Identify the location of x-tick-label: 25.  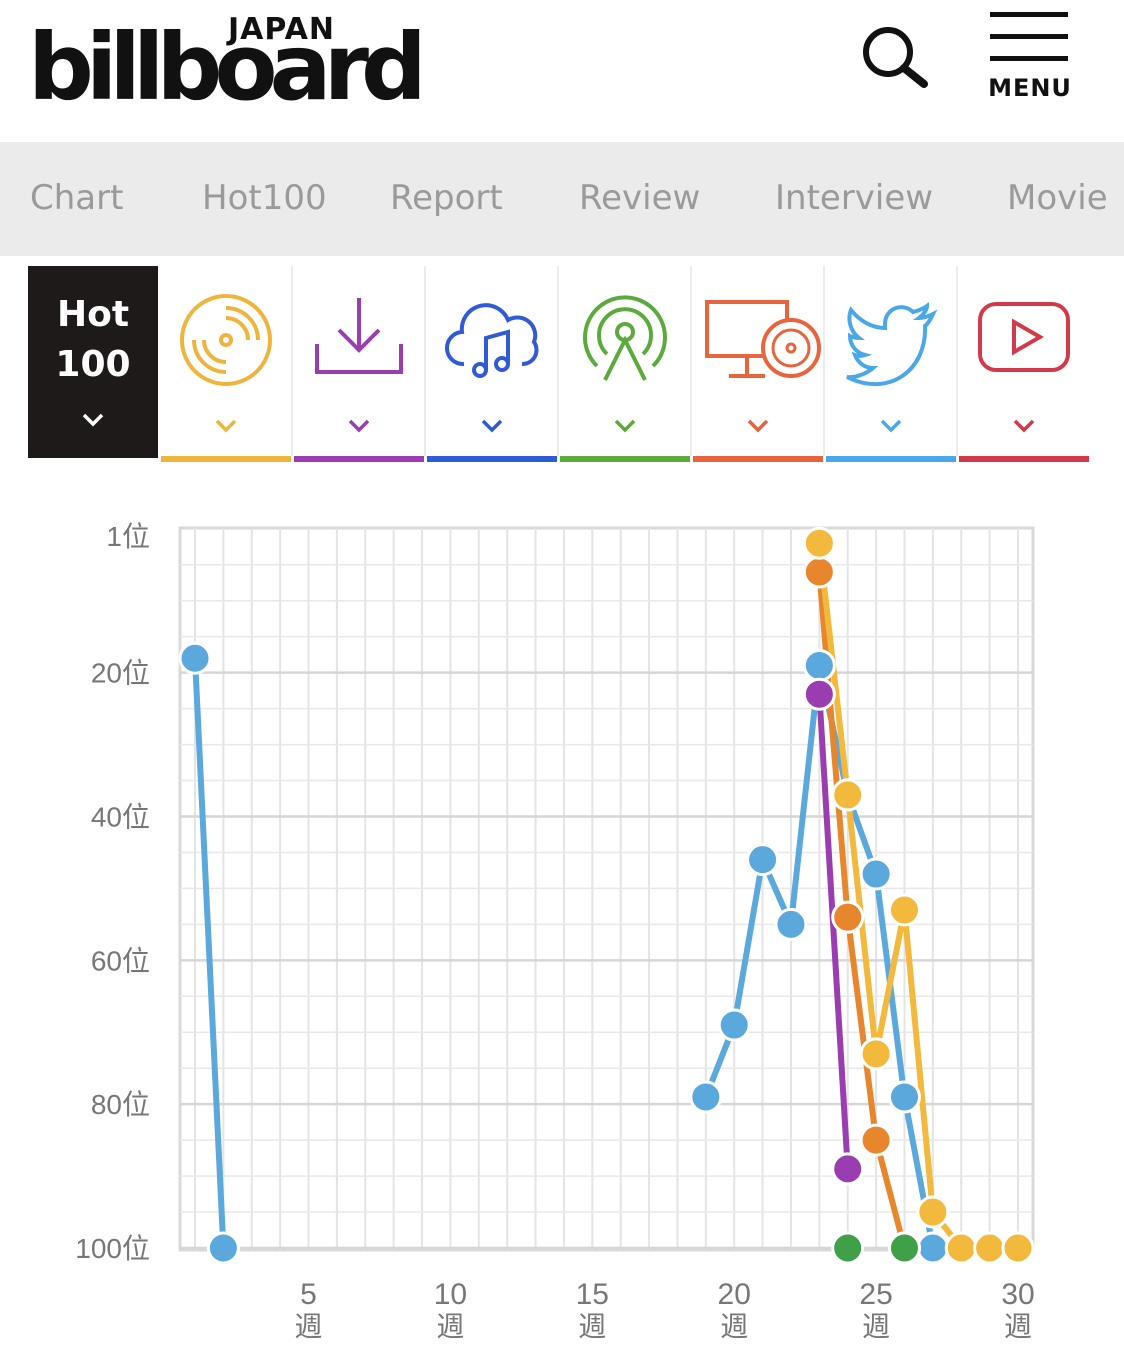
(875, 1294).